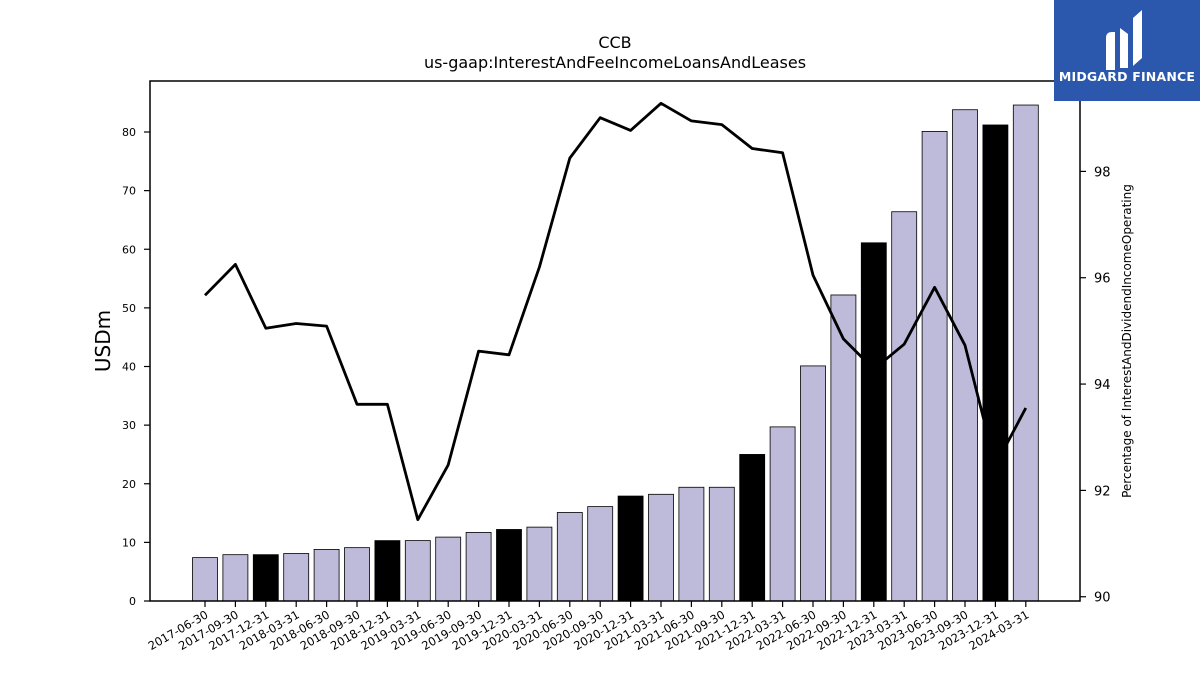 This screenshot has width=1200, height=675. Describe the element at coordinates (1102, 279) in the screenshot. I see `y2-tick-label: 96` at that location.